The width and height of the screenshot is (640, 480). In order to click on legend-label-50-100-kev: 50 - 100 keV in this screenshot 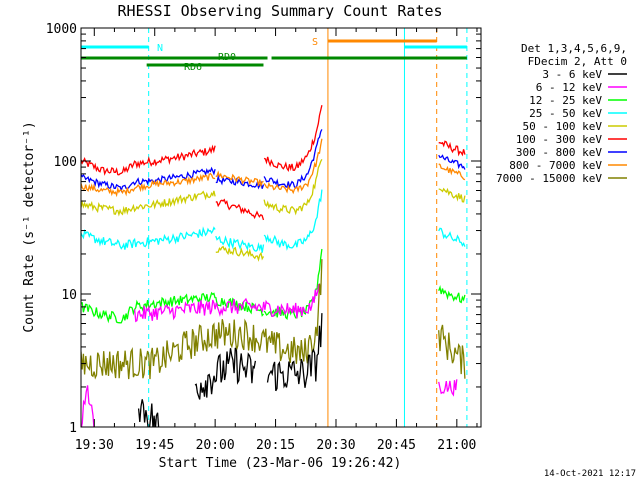, I will do `click(563, 126)`.